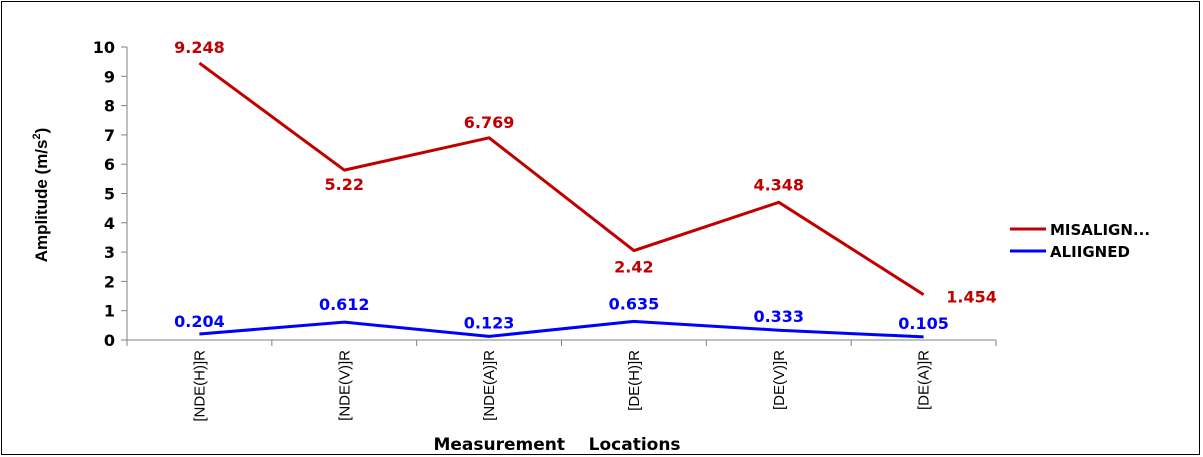 This screenshot has width=1203, height=457. What do you see at coordinates (971, 297) in the screenshot?
I see `data-label: 1.454` at bounding box center [971, 297].